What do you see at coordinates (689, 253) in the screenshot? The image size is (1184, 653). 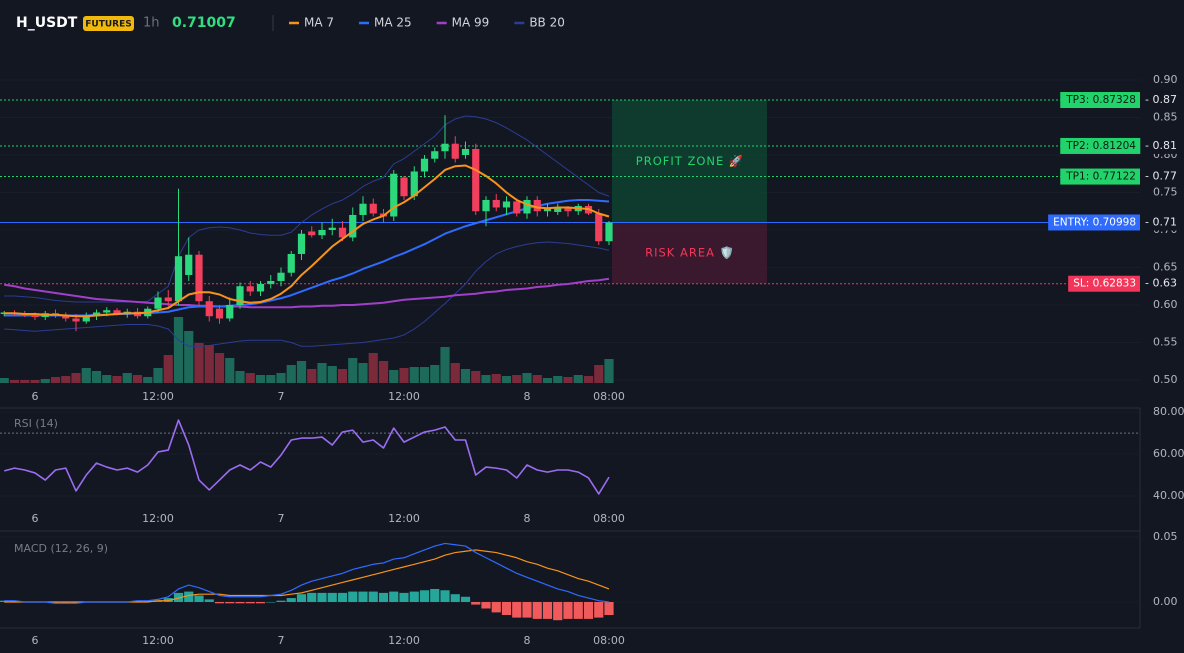 I see `zone` at bounding box center [689, 253].